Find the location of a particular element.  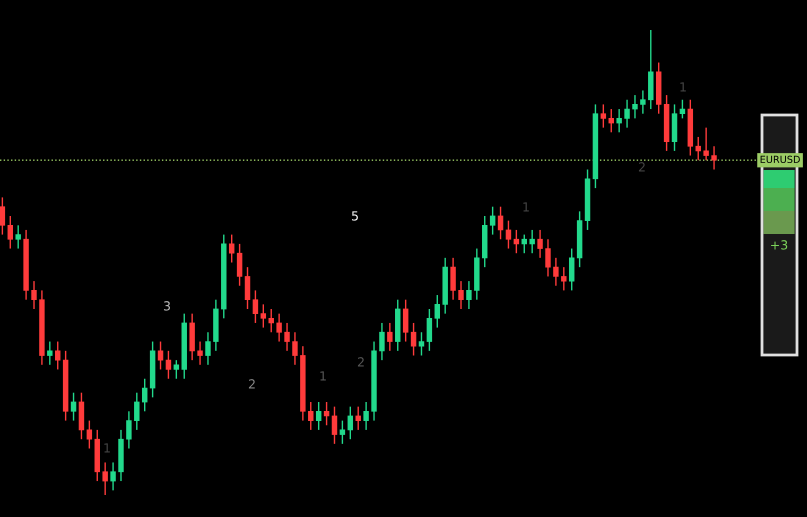

text: +3 is located at coordinates (779, 245).